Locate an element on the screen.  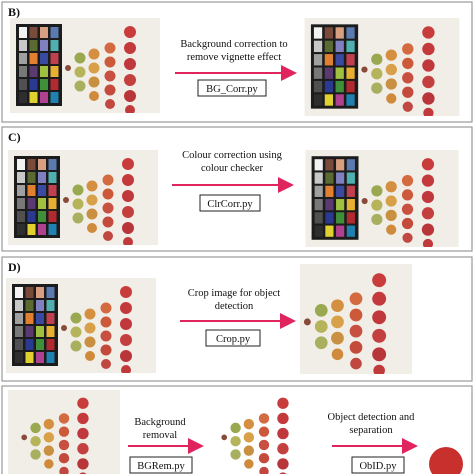
step-text: colour checker is located at coordinates (232, 168).